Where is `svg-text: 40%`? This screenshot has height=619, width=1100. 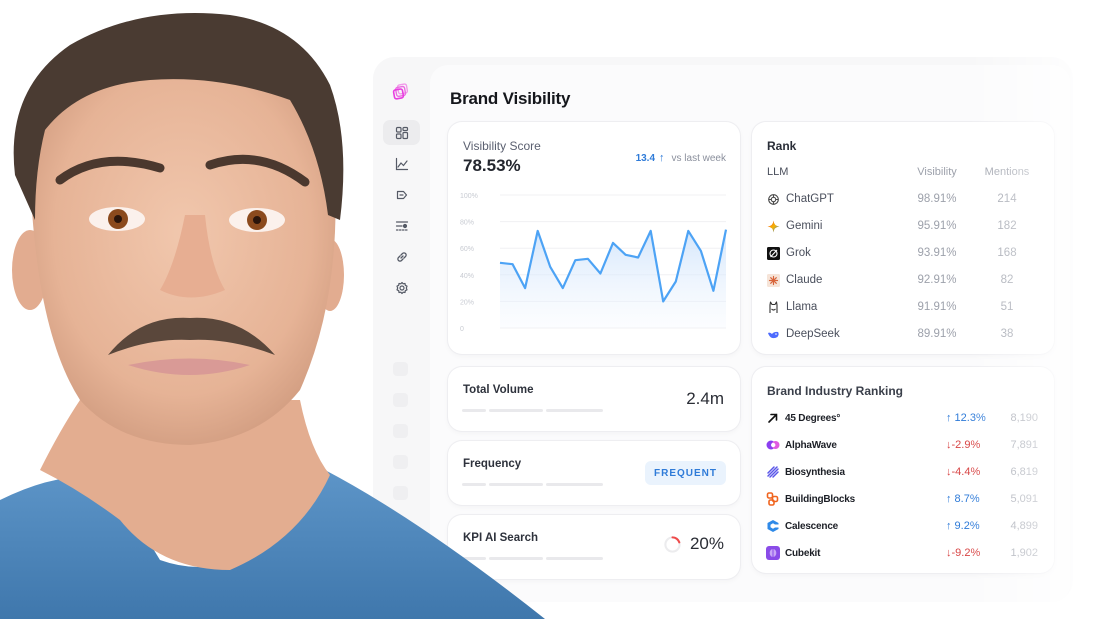 svg-text: 40% is located at coordinates (467, 276).